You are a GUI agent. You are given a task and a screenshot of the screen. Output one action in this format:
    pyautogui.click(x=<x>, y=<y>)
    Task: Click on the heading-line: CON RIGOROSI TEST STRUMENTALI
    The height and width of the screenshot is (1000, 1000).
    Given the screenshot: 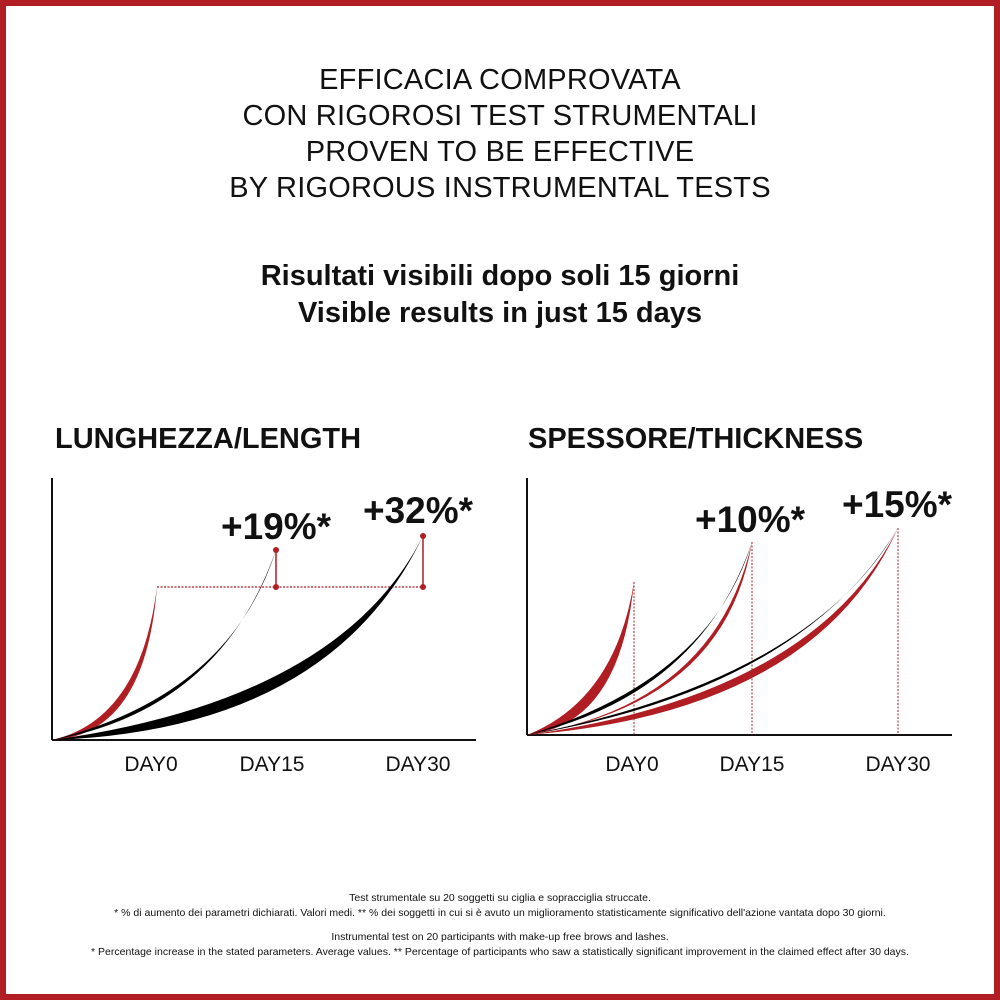 What is the action you would take?
    pyautogui.click(x=500, y=116)
    